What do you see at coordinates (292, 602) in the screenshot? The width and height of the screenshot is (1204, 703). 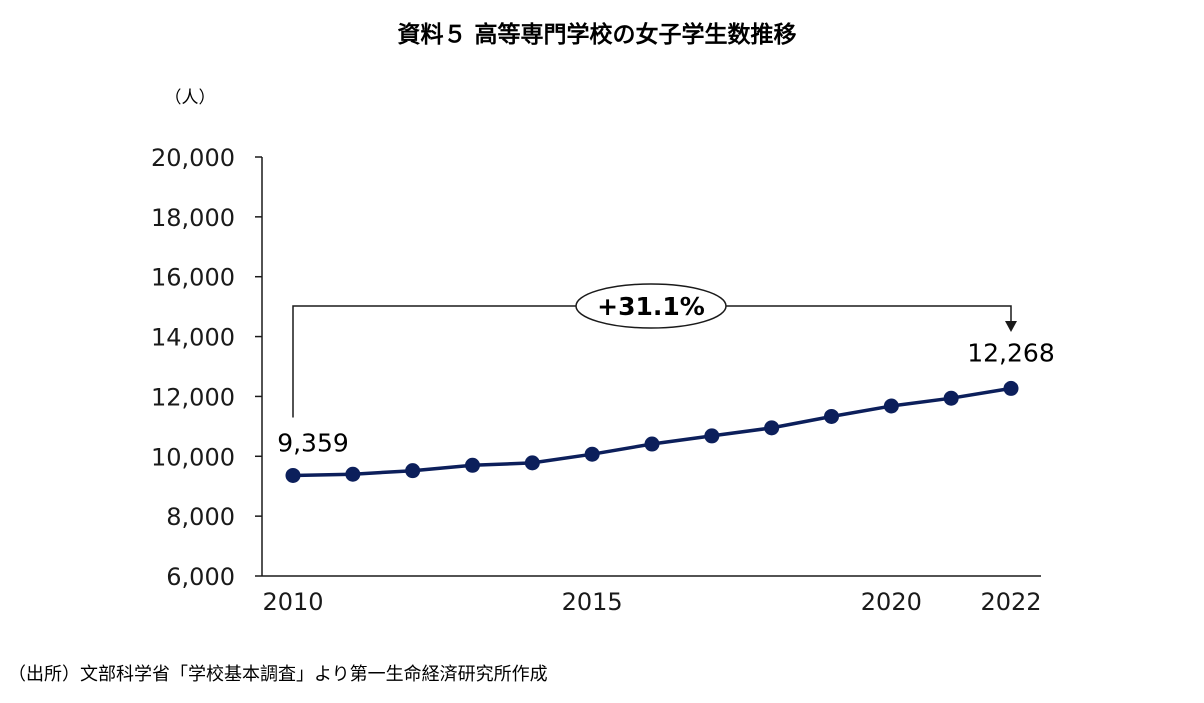 I see `x-tick-label: 2010` at bounding box center [292, 602].